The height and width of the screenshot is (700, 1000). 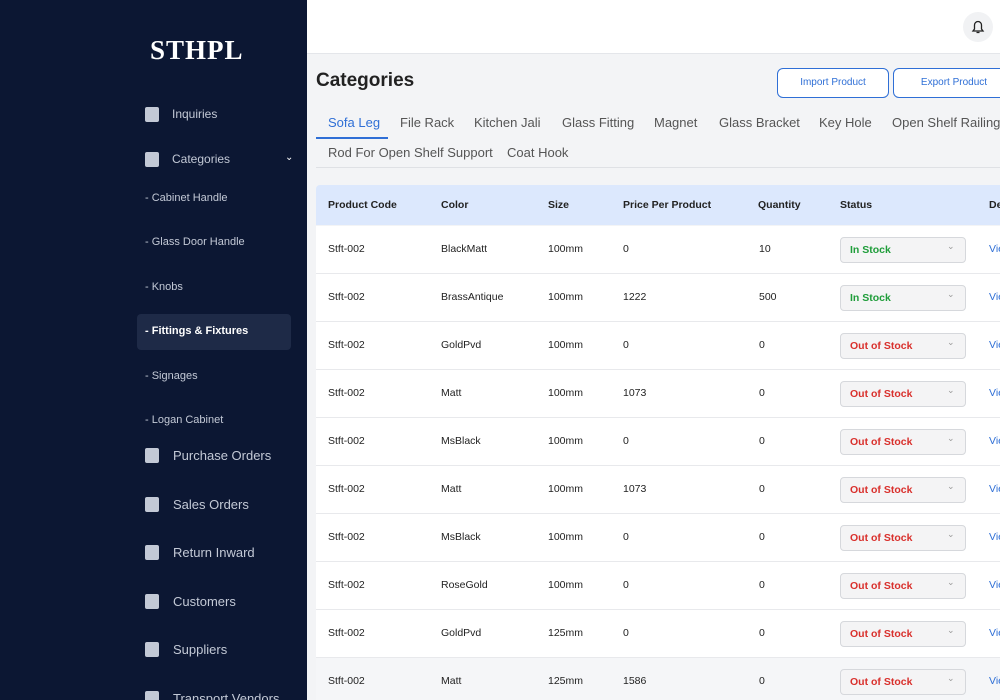 What do you see at coordinates (464, 249) in the screenshot?
I see `table-cell: BlackMatt` at bounding box center [464, 249].